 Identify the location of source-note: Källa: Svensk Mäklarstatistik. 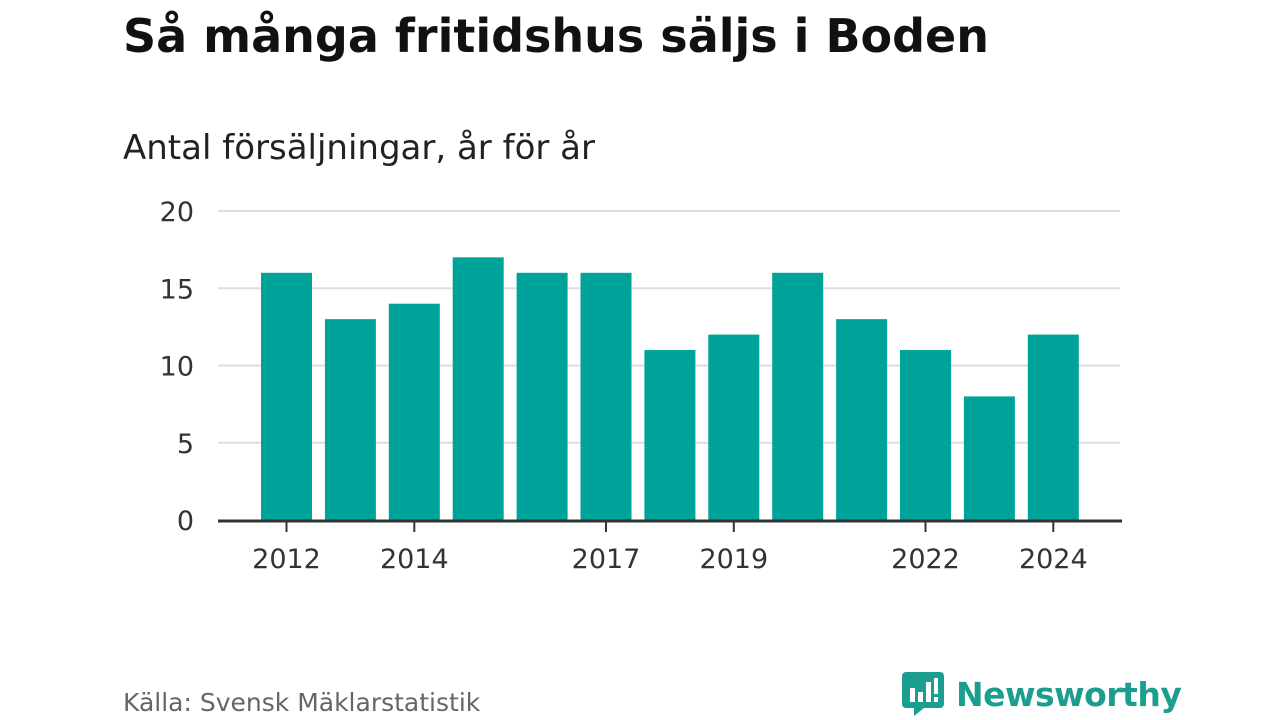
(302, 702).